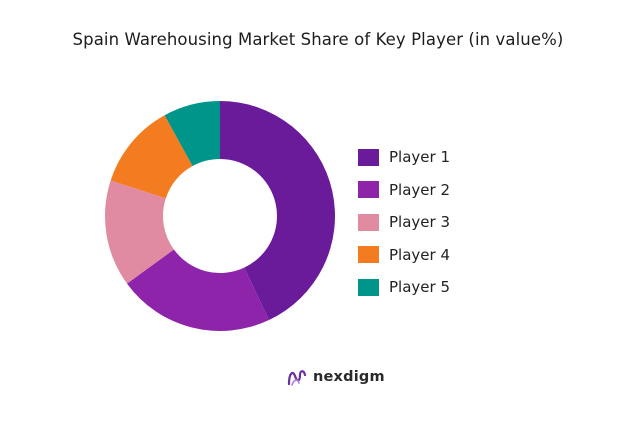 Image resolution: width=636 pixels, height=427 pixels. I want to click on chart-legend: Player 1 Player 2 Player 3 Player 4 Player 5, so click(404, 227).